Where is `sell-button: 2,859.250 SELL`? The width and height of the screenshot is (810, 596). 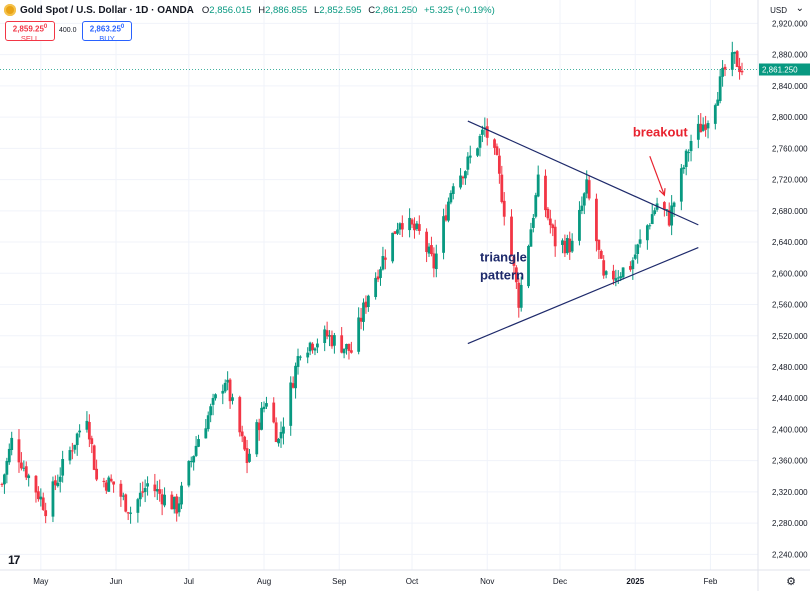 sell-button: 2,859.250 SELL is located at coordinates (30, 32).